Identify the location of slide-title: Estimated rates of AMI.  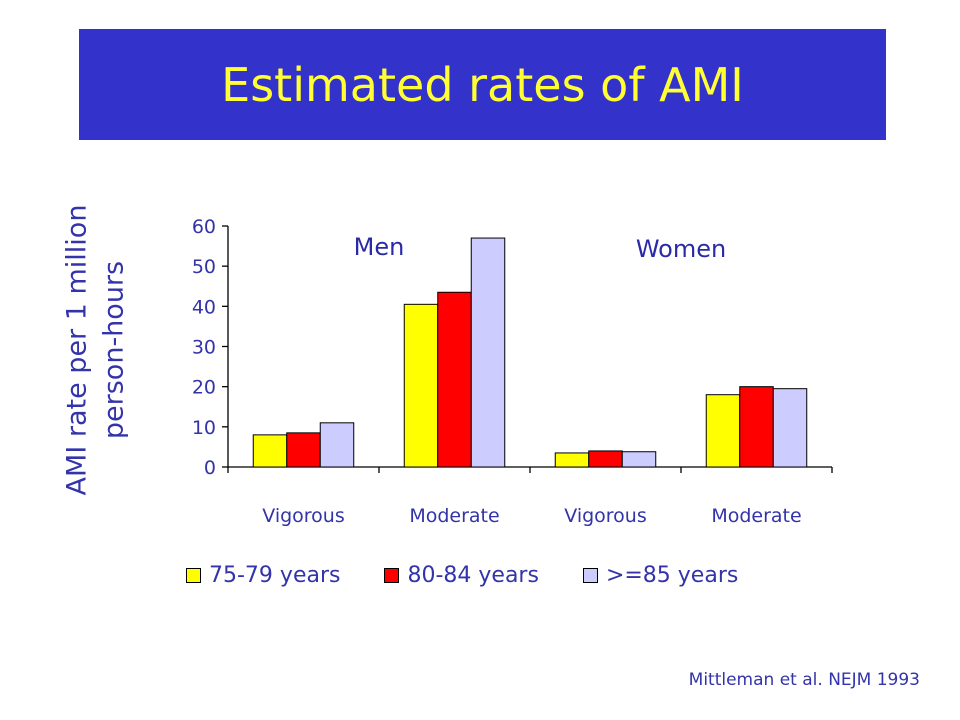
(482, 84).